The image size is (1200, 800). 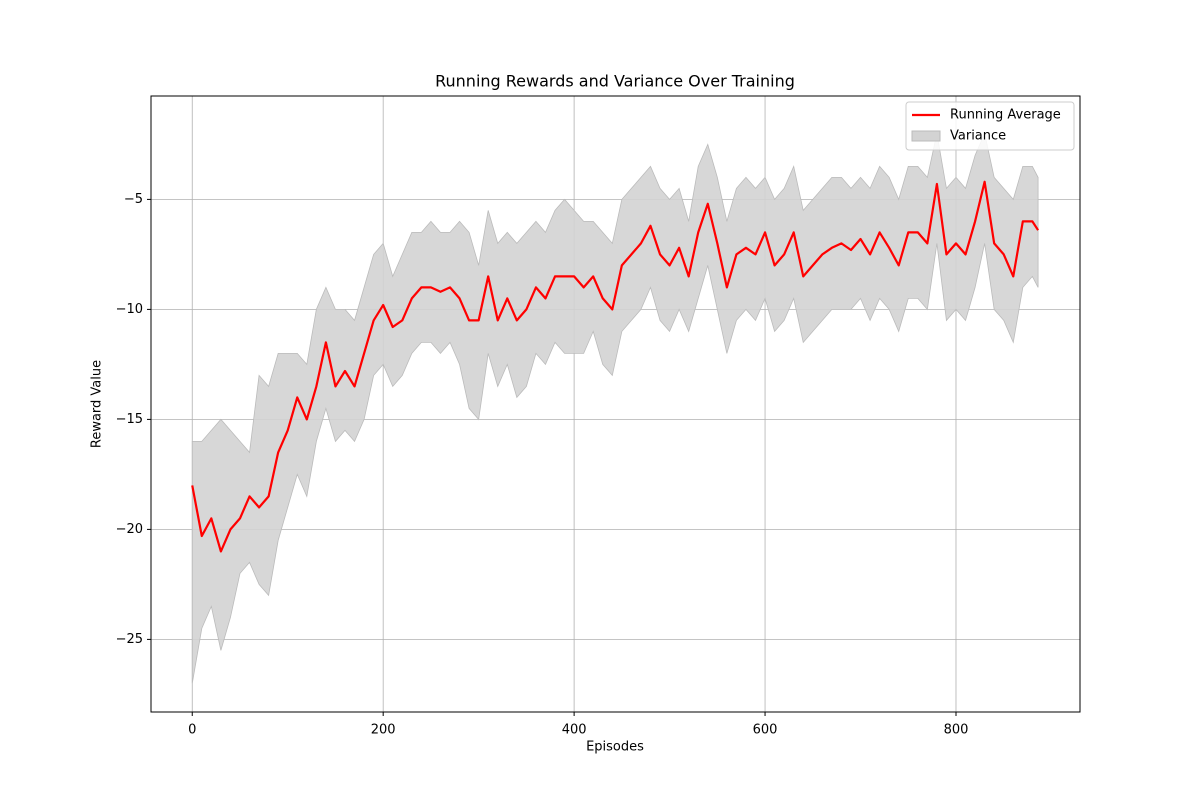 I want to click on y-tick-label: −10, so click(x=129, y=309).